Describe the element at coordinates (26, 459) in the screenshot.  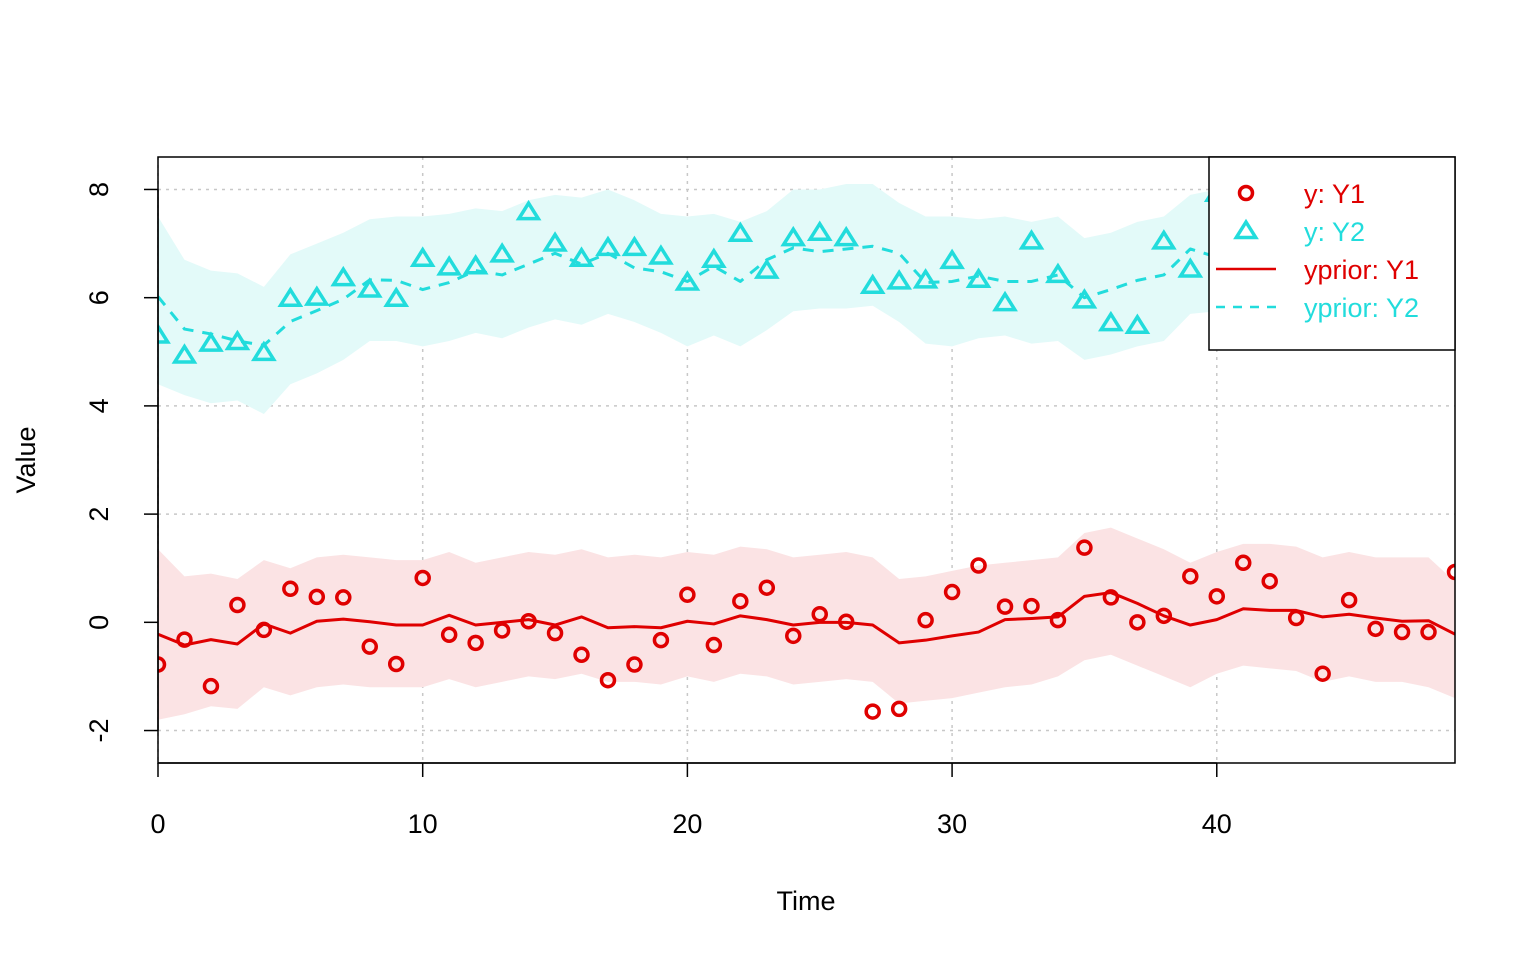
I see `y-axis-label: Value` at that location.